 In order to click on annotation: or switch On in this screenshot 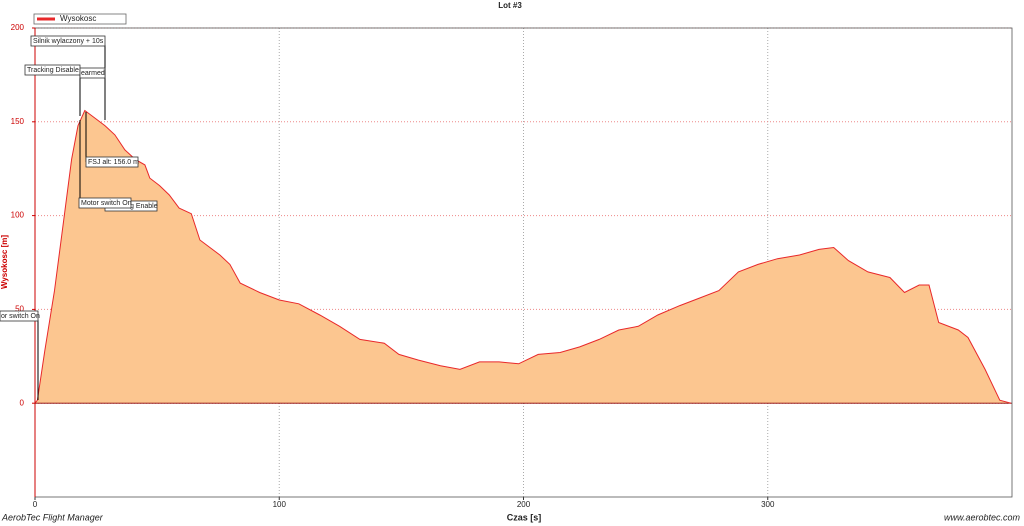, I will do `click(20, 316)`.